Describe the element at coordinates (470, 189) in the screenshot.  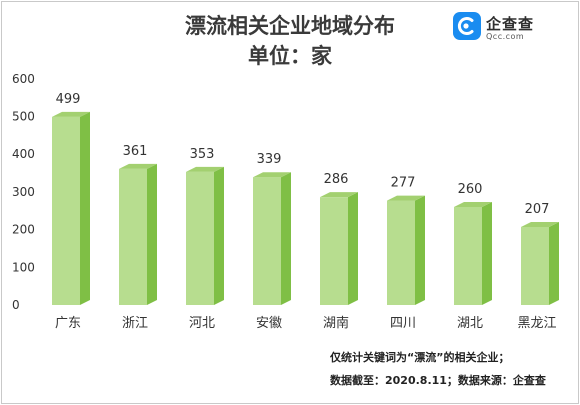
I see `bar-value-label: 260` at that location.